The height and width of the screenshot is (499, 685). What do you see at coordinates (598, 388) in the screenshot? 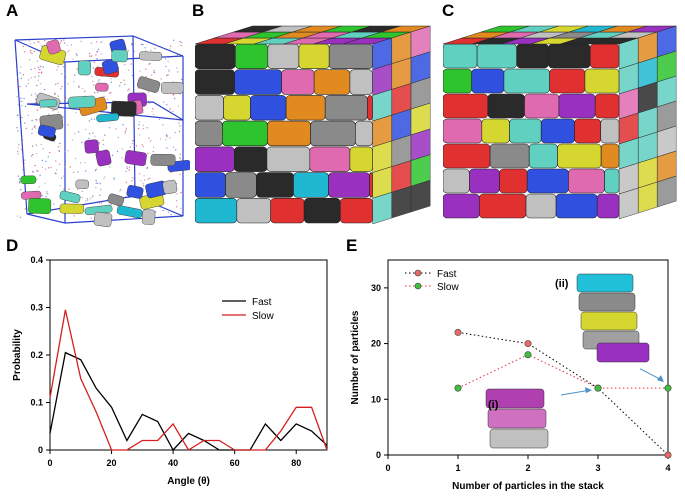
I see `data-point-slow` at bounding box center [598, 388].